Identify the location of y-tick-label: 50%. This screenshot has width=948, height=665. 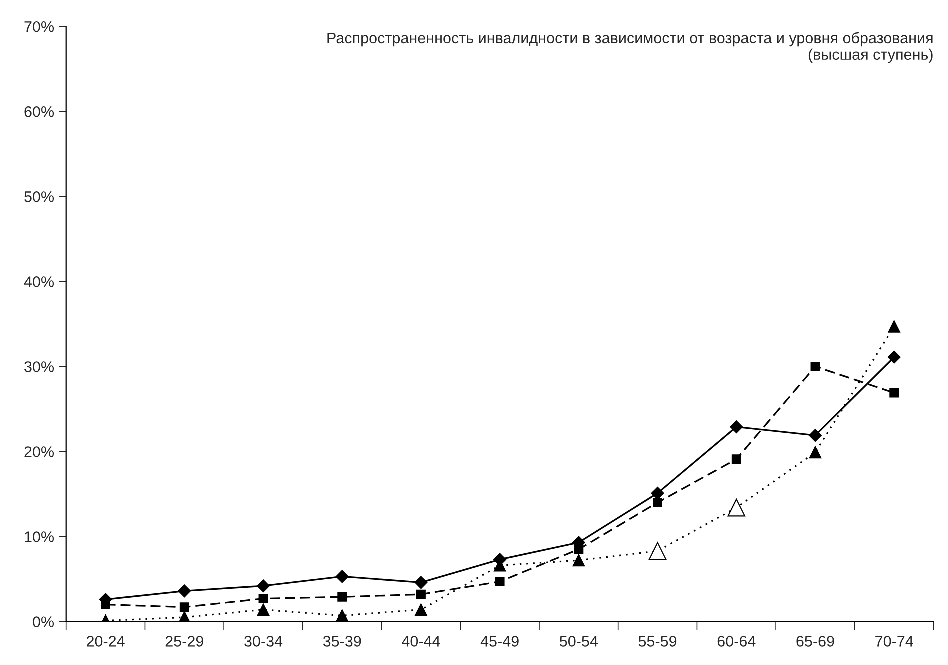
(39, 197).